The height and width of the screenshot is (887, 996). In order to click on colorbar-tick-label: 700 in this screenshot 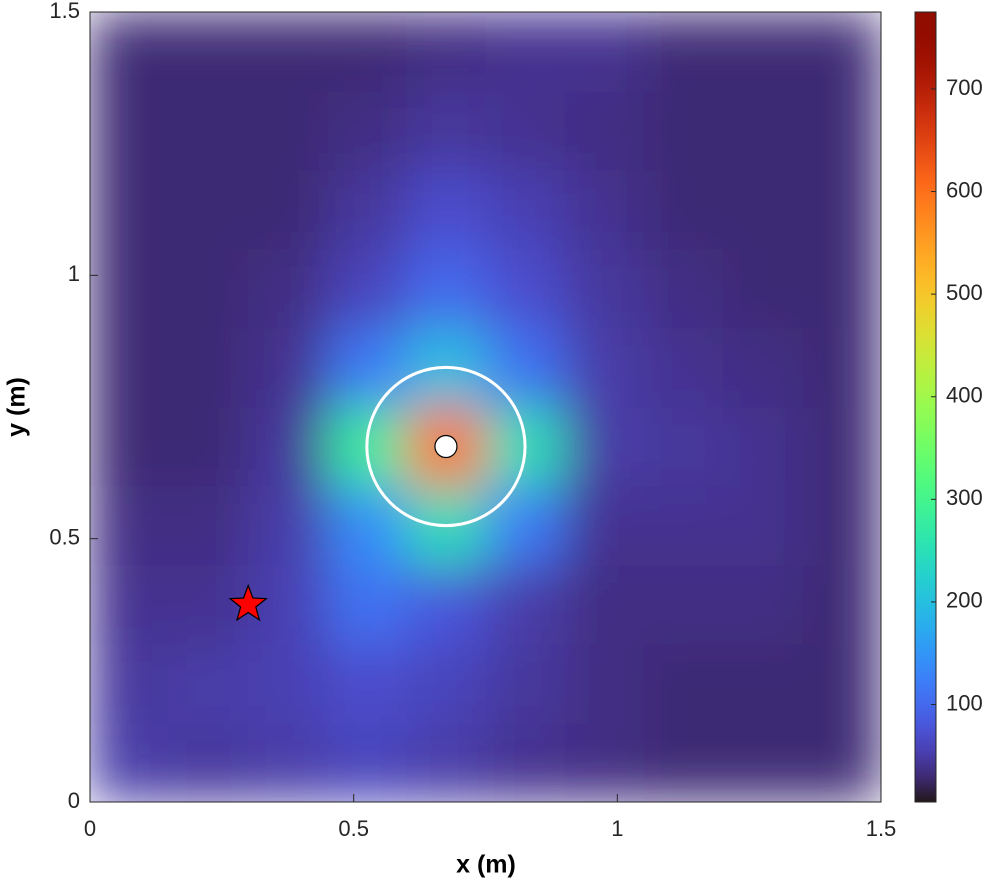, I will do `click(964, 87)`.